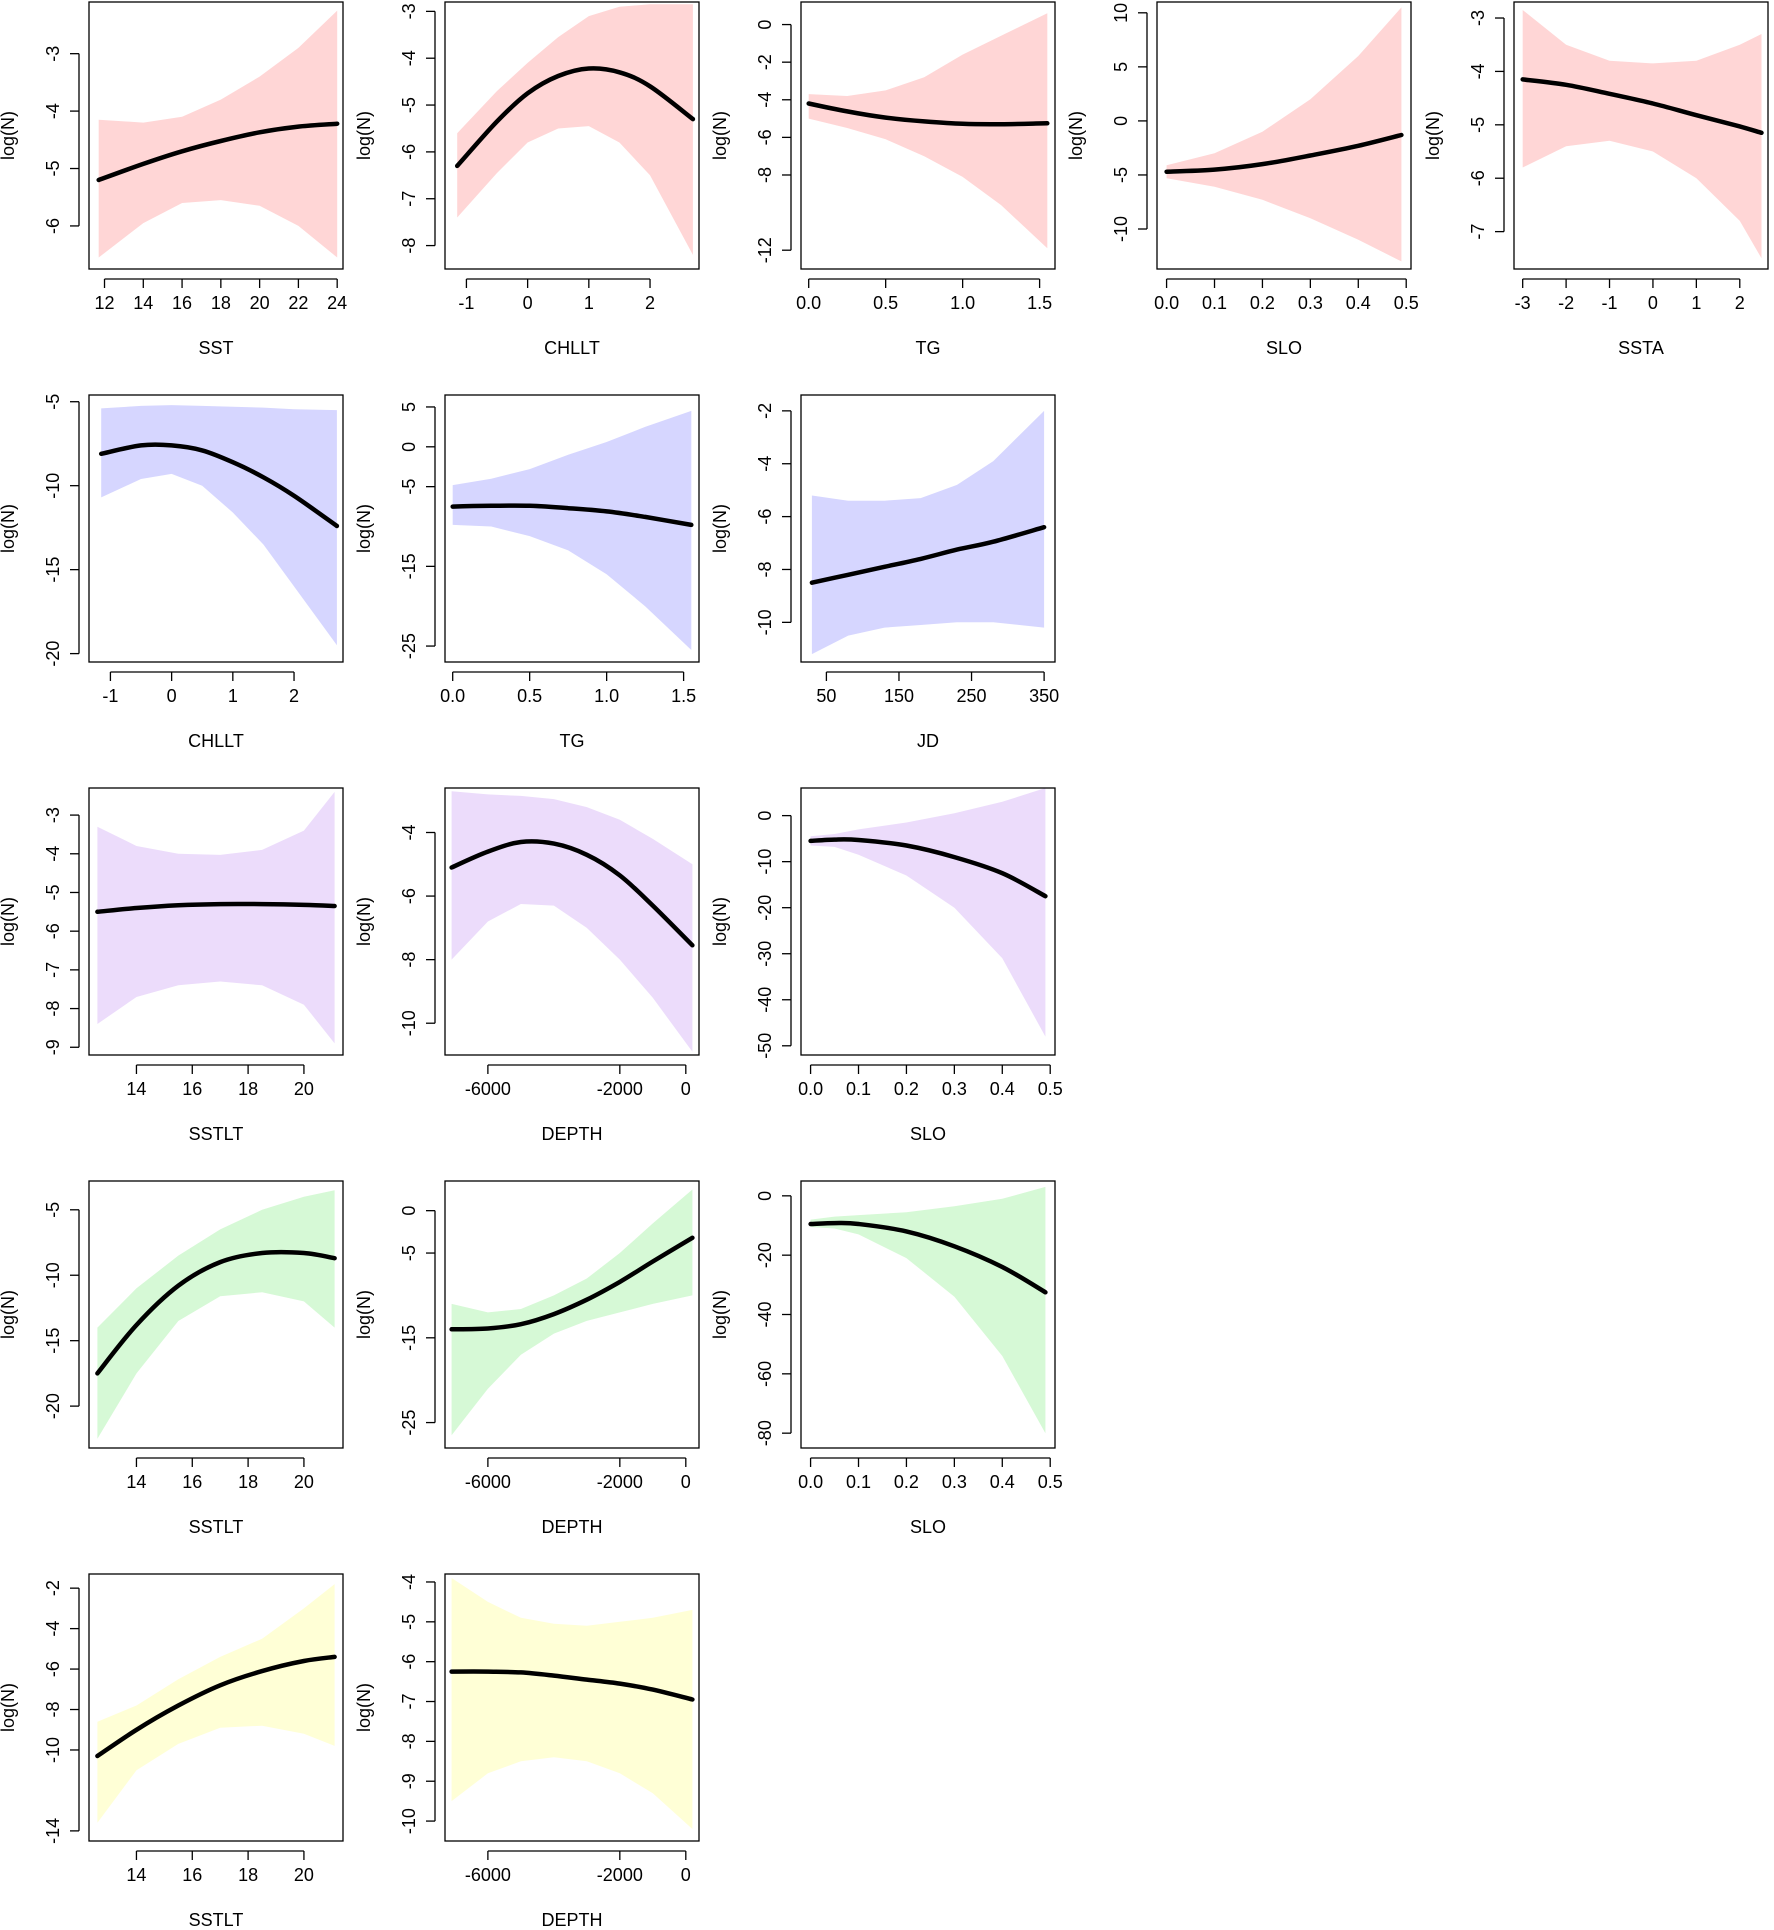 This screenshot has height=1930, width=1774. I want to click on y-tick-label: -30, so click(765, 954).